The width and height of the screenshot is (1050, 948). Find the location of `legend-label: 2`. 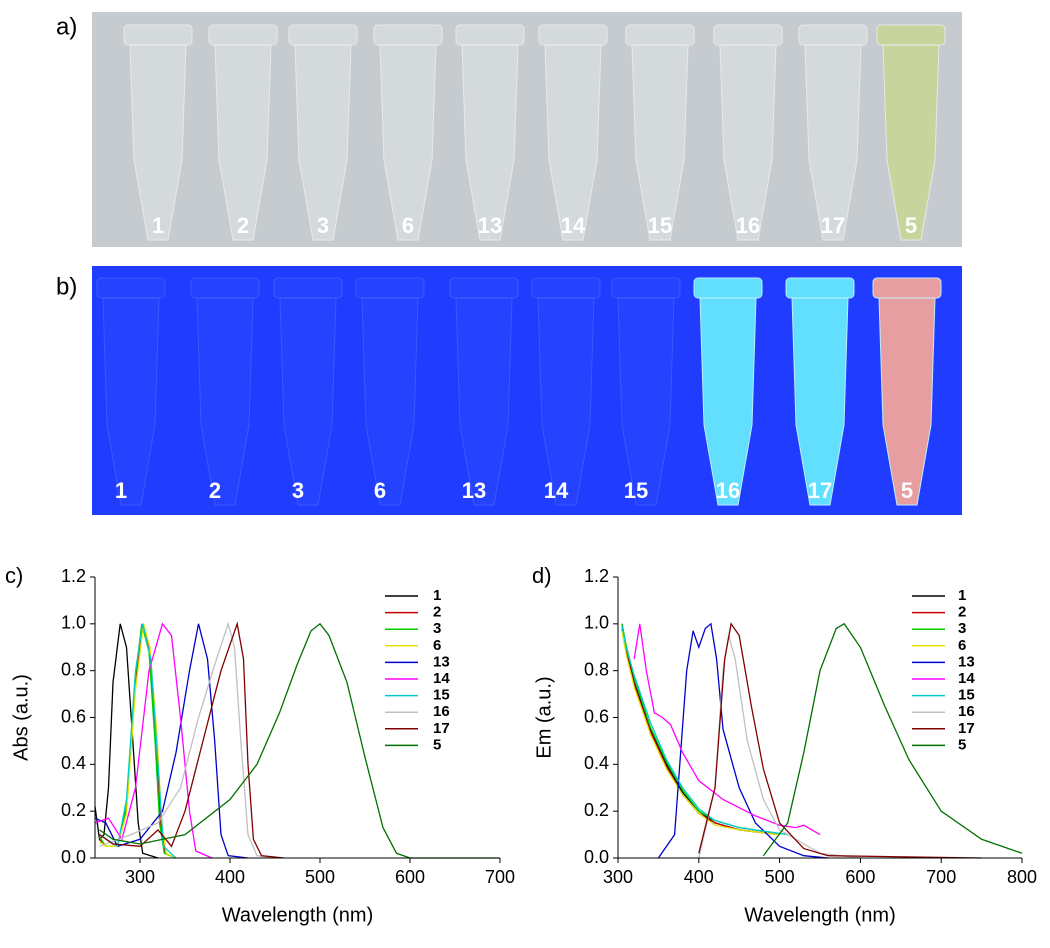

legend-label: 2 is located at coordinates (437, 612).